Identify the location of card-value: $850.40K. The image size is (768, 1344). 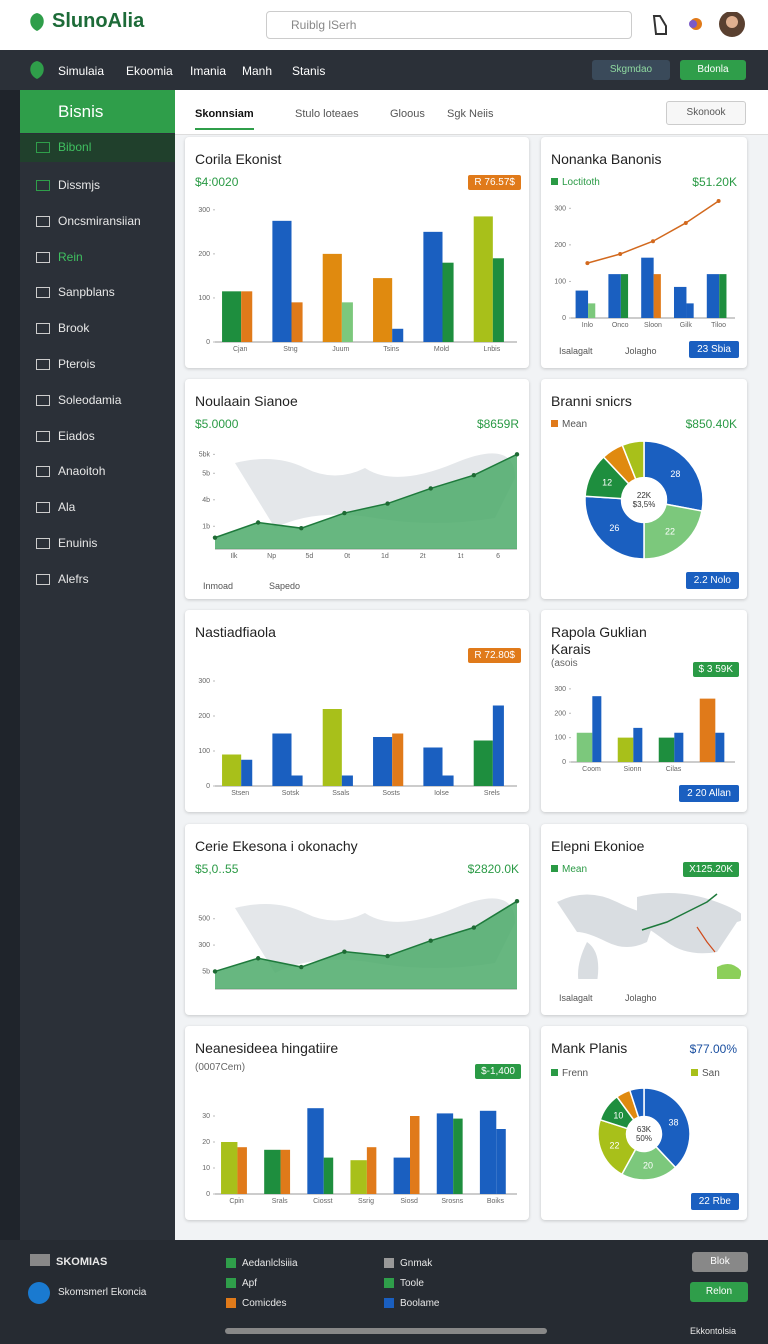
(711, 424).